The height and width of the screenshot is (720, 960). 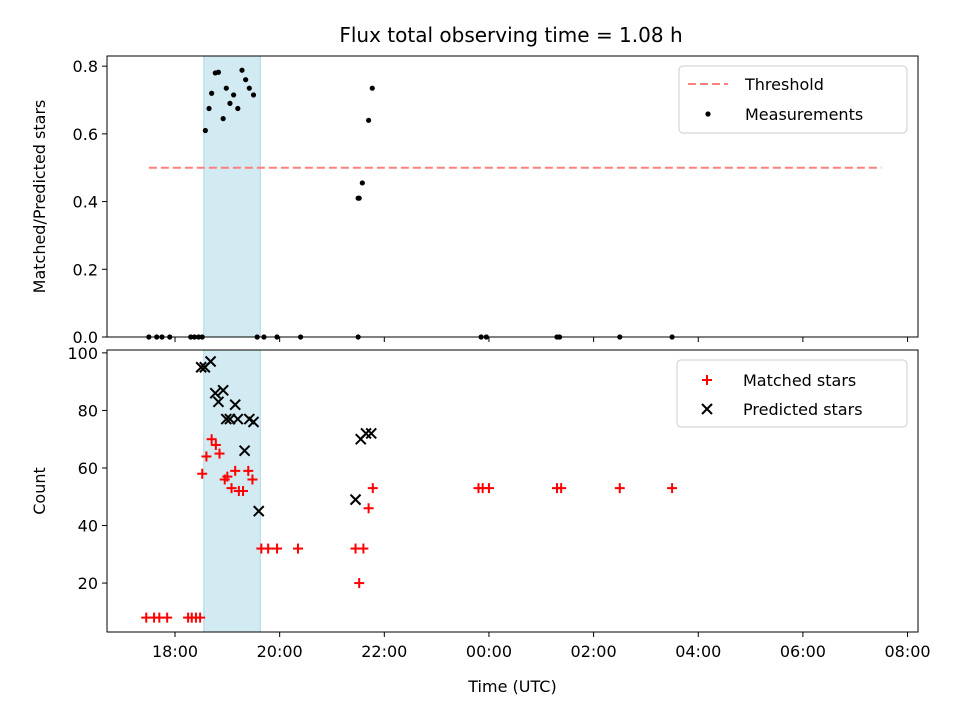 What do you see at coordinates (232, 196) in the screenshot?
I see `observing-span` at bounding box center [232, 196].